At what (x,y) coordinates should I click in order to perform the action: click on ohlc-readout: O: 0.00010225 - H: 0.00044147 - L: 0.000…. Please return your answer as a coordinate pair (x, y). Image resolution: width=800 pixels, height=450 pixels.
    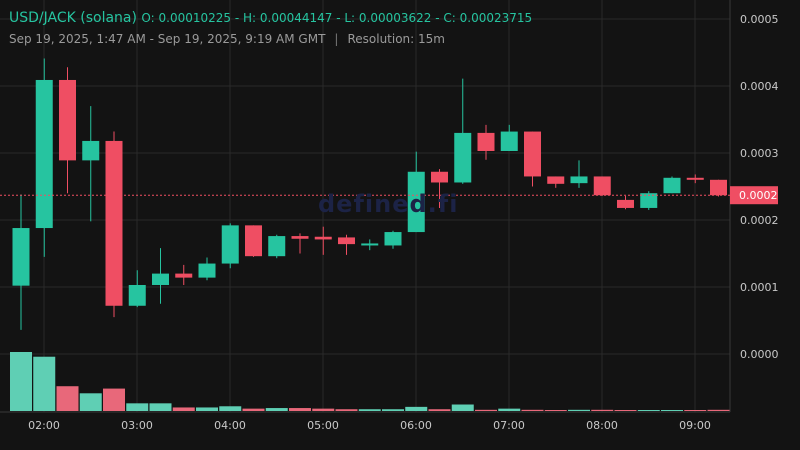
    Looking at the image, I should click on (337, 18).